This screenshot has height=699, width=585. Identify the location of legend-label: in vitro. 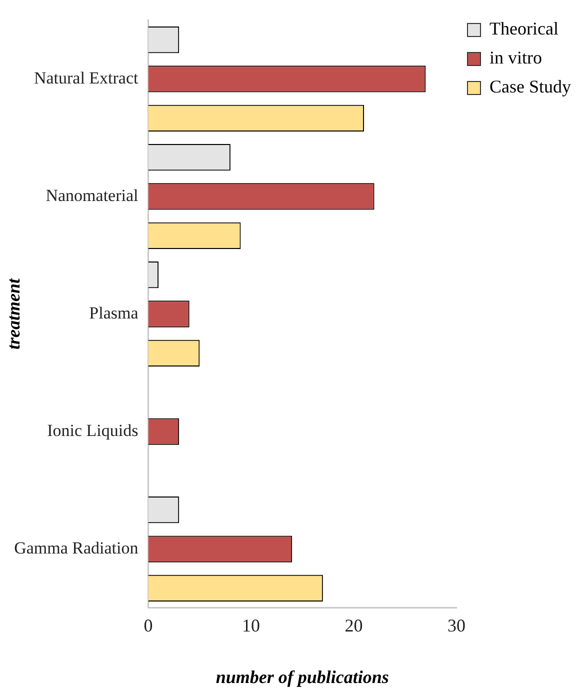
(516, 58).